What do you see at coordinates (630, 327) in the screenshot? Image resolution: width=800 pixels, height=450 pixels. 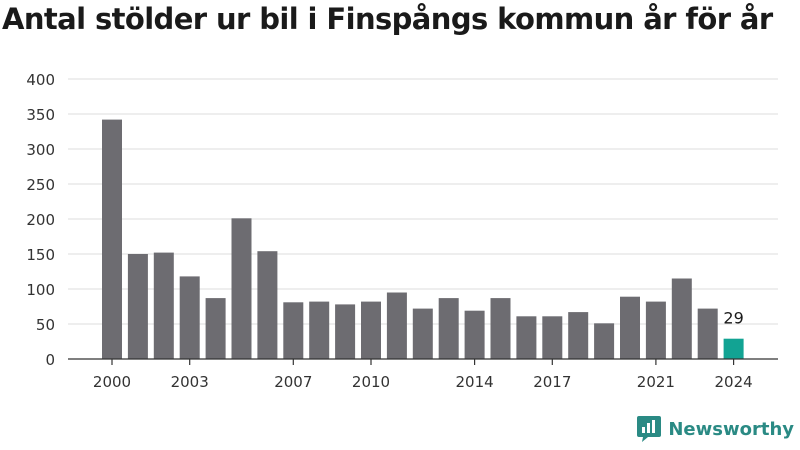 I see `bar-2020` at bounding box center [630, 327].